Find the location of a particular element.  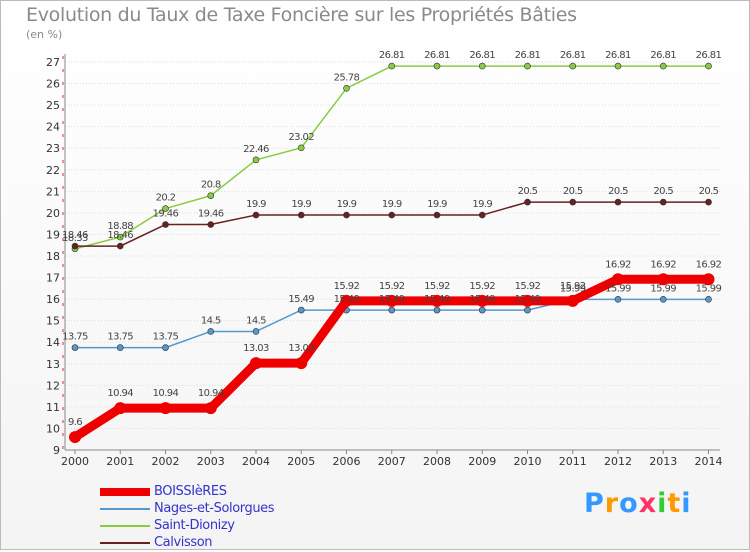

data-label-boissieres-2010: 15.92 is located at coordinates (528, 286).